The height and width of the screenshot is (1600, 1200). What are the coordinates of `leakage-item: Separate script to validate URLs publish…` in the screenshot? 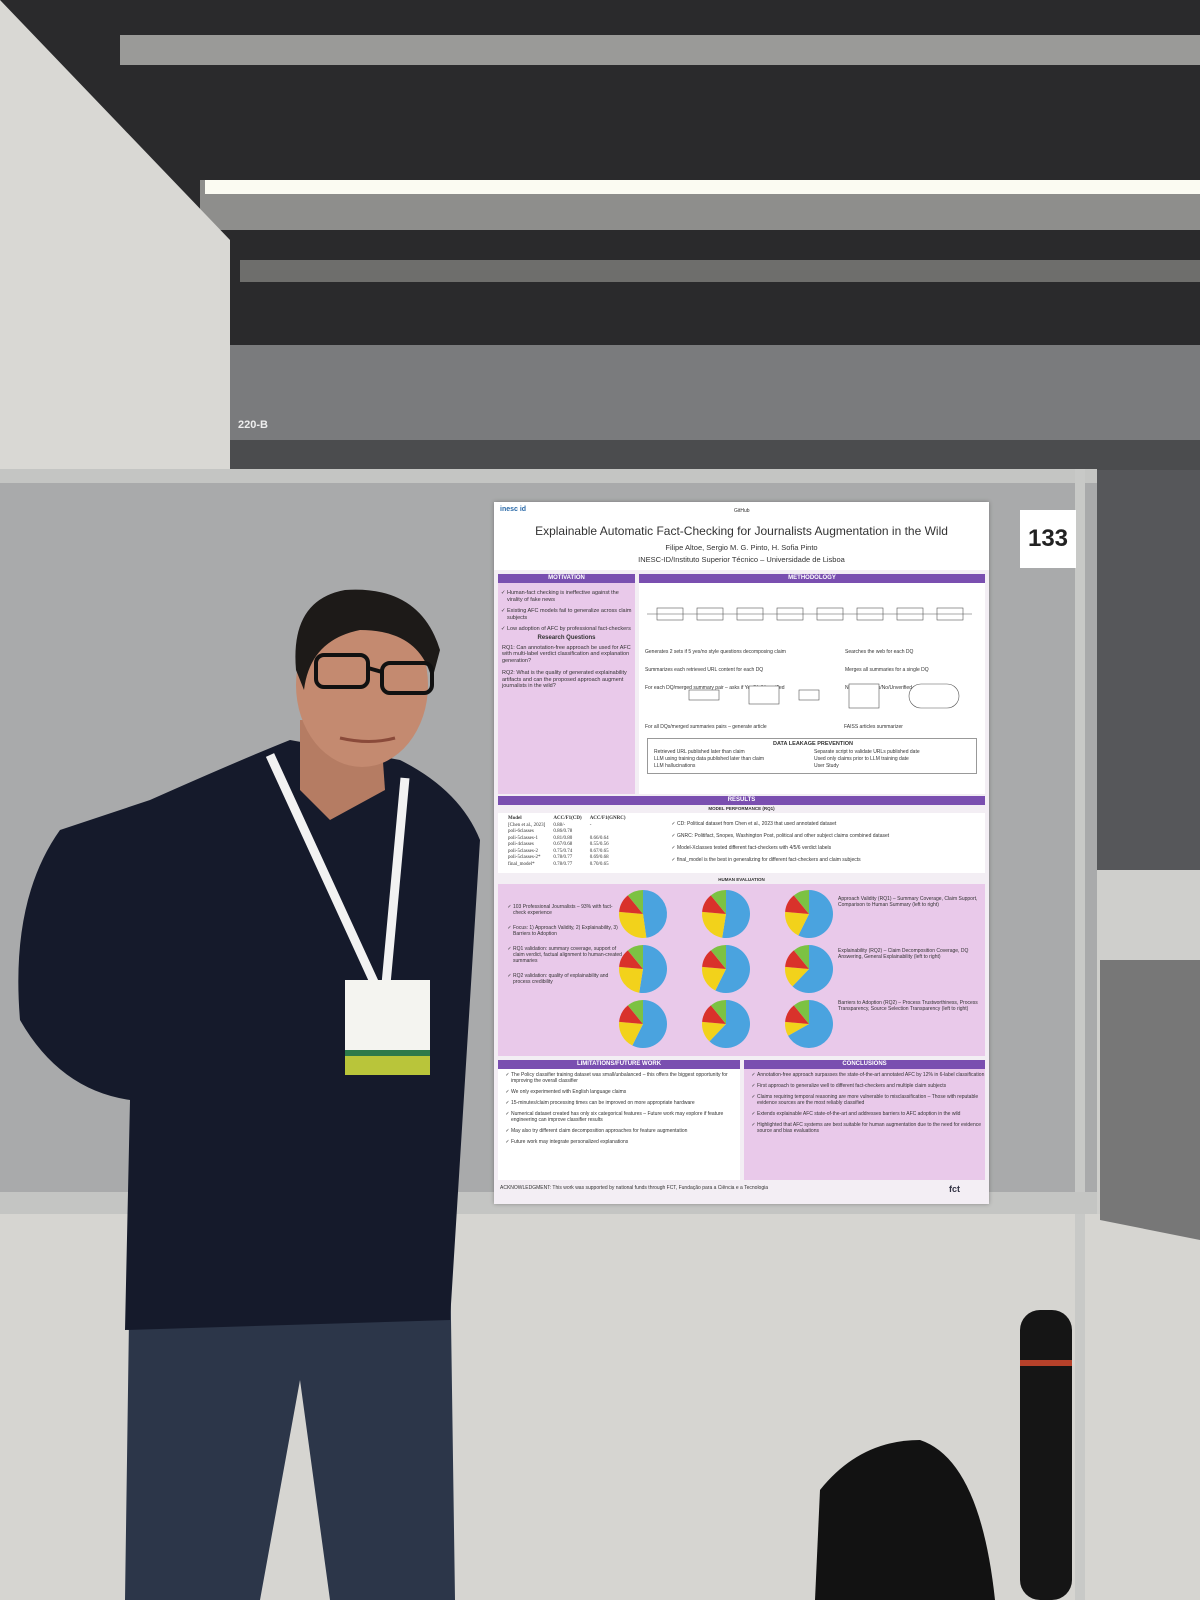 It's located at (867, 752).